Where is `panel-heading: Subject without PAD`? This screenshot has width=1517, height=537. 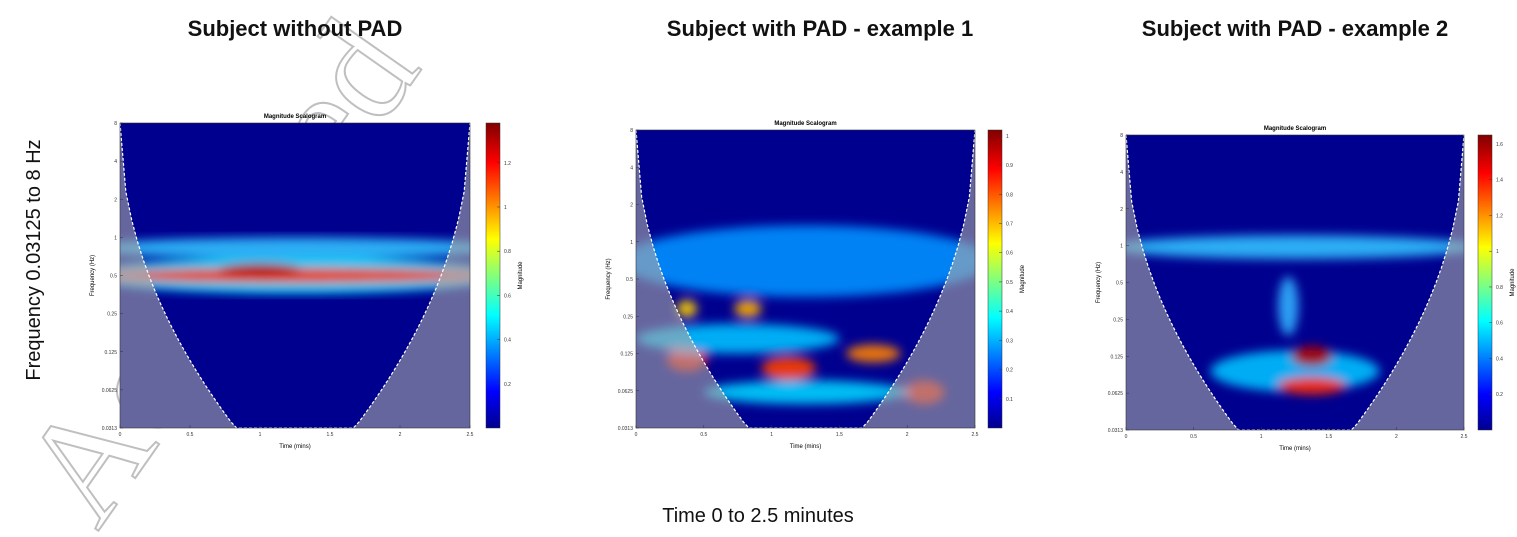
panel-heading: Subject without PAD is located at coordinates (295, 28).